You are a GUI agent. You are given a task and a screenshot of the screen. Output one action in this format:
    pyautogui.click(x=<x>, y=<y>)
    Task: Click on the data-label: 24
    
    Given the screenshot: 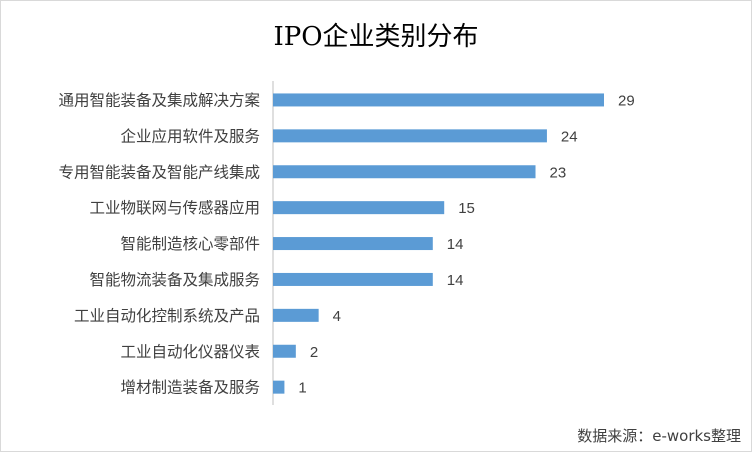 What is the action you would take?
    pyautogui.click(x=569, y=136)
    